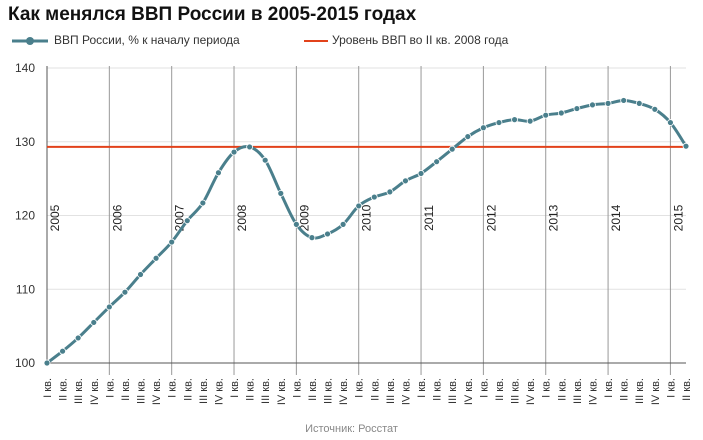 The image size is (703, 440). Describe the element at coordinates (554, 217) in the screenshot. I see `year-label: 2013` at that location.